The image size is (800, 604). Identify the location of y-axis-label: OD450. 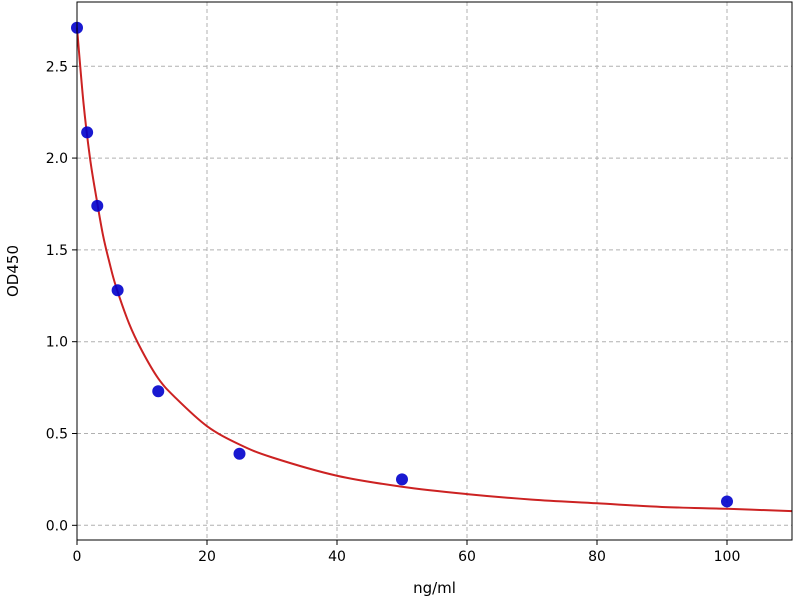
(13, 271).